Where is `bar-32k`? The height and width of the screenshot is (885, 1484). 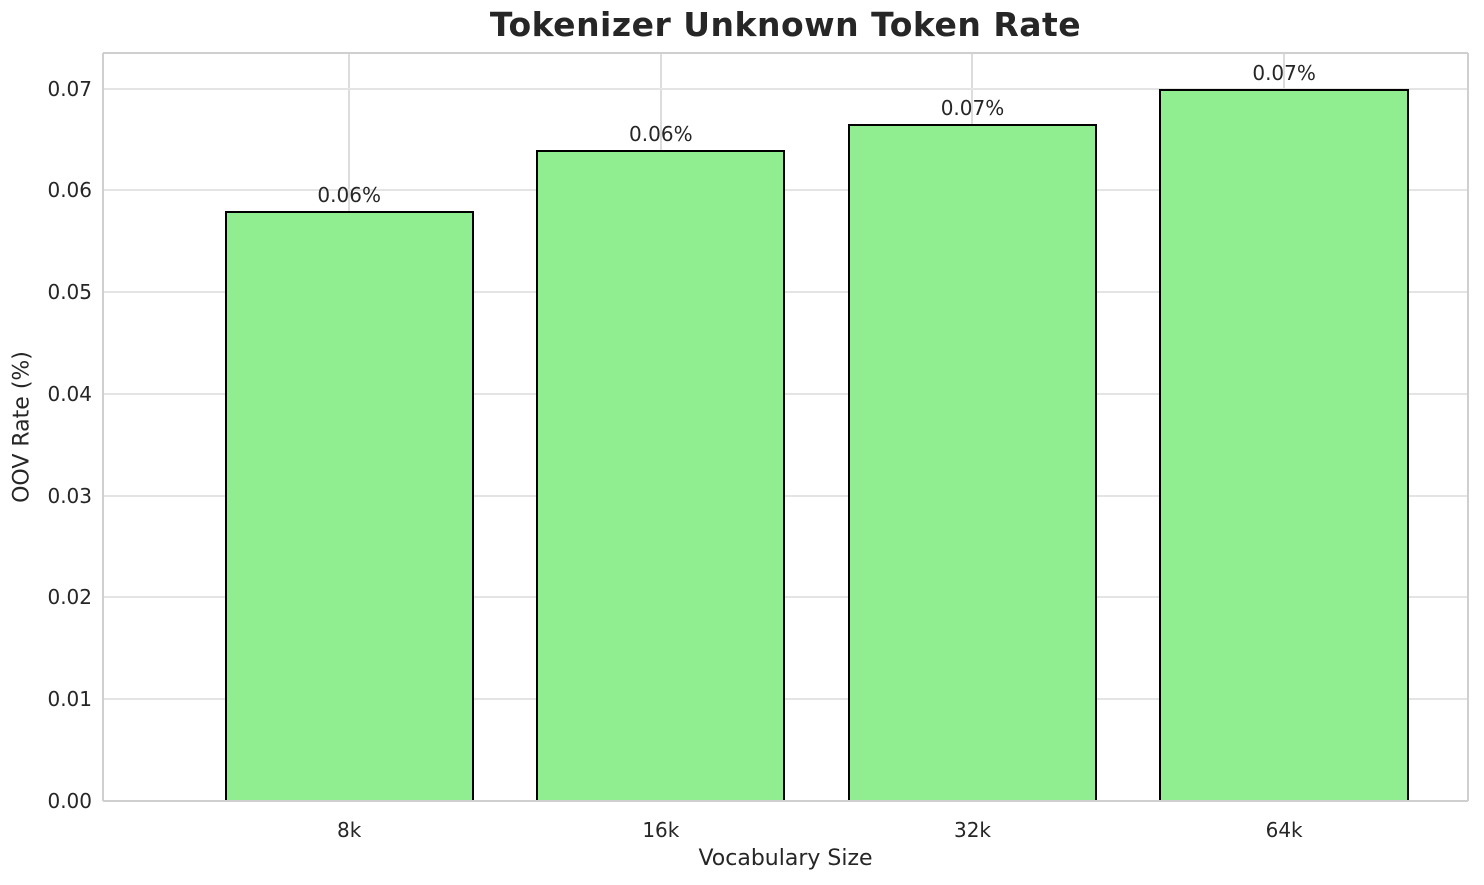 bar-32k is located at coordinates (972, 462).